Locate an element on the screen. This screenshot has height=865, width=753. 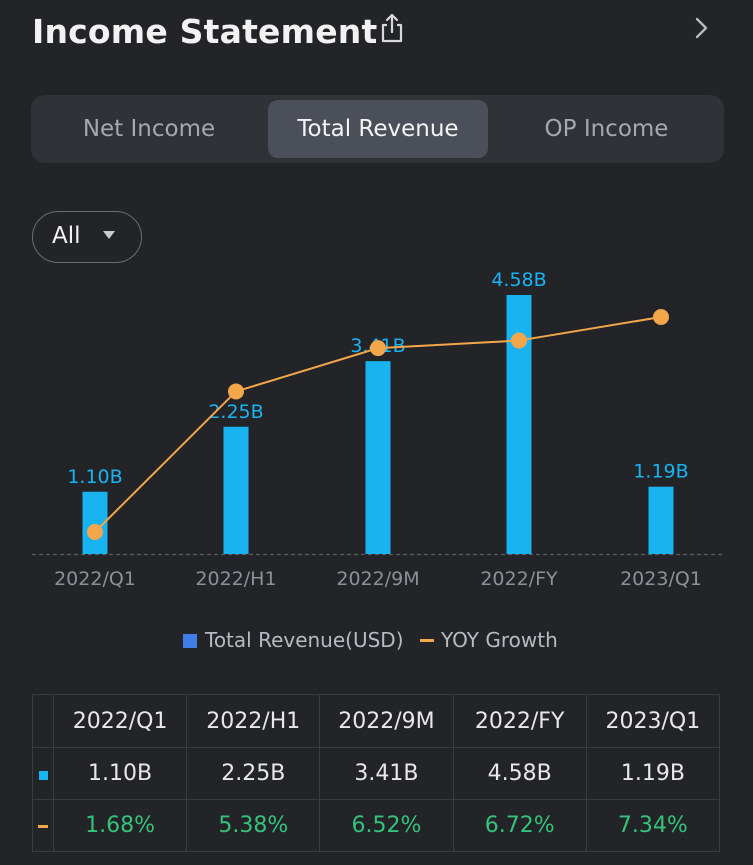
table-cell: 3.41B is located at coordinates (386, 773).